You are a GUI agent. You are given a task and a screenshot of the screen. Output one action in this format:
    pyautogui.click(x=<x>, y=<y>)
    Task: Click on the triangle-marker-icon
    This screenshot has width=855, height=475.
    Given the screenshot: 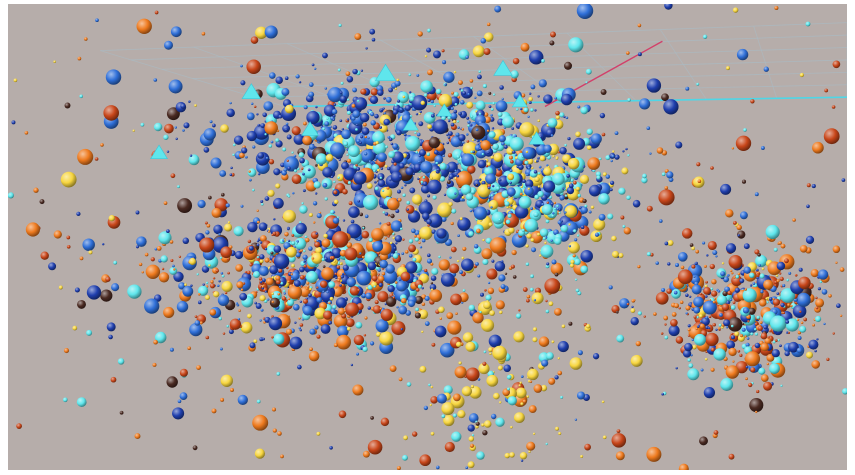 What is the action you would take?
    pyautogui.click(x=385, y=72)
    